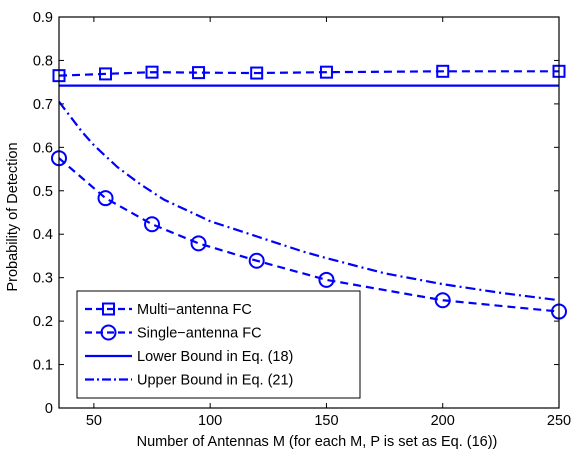 This screenshot has height=454, width=576. Describe the element at coordinates (443, 421) in the screenshot. I see `x-tick-label: 200` at that location.